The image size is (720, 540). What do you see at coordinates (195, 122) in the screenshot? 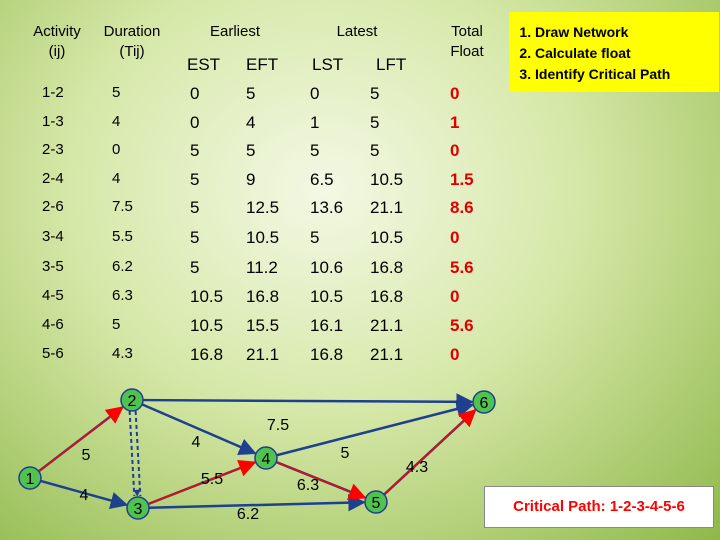
I see `cell-est: 0` at bounding box center [195, 122].